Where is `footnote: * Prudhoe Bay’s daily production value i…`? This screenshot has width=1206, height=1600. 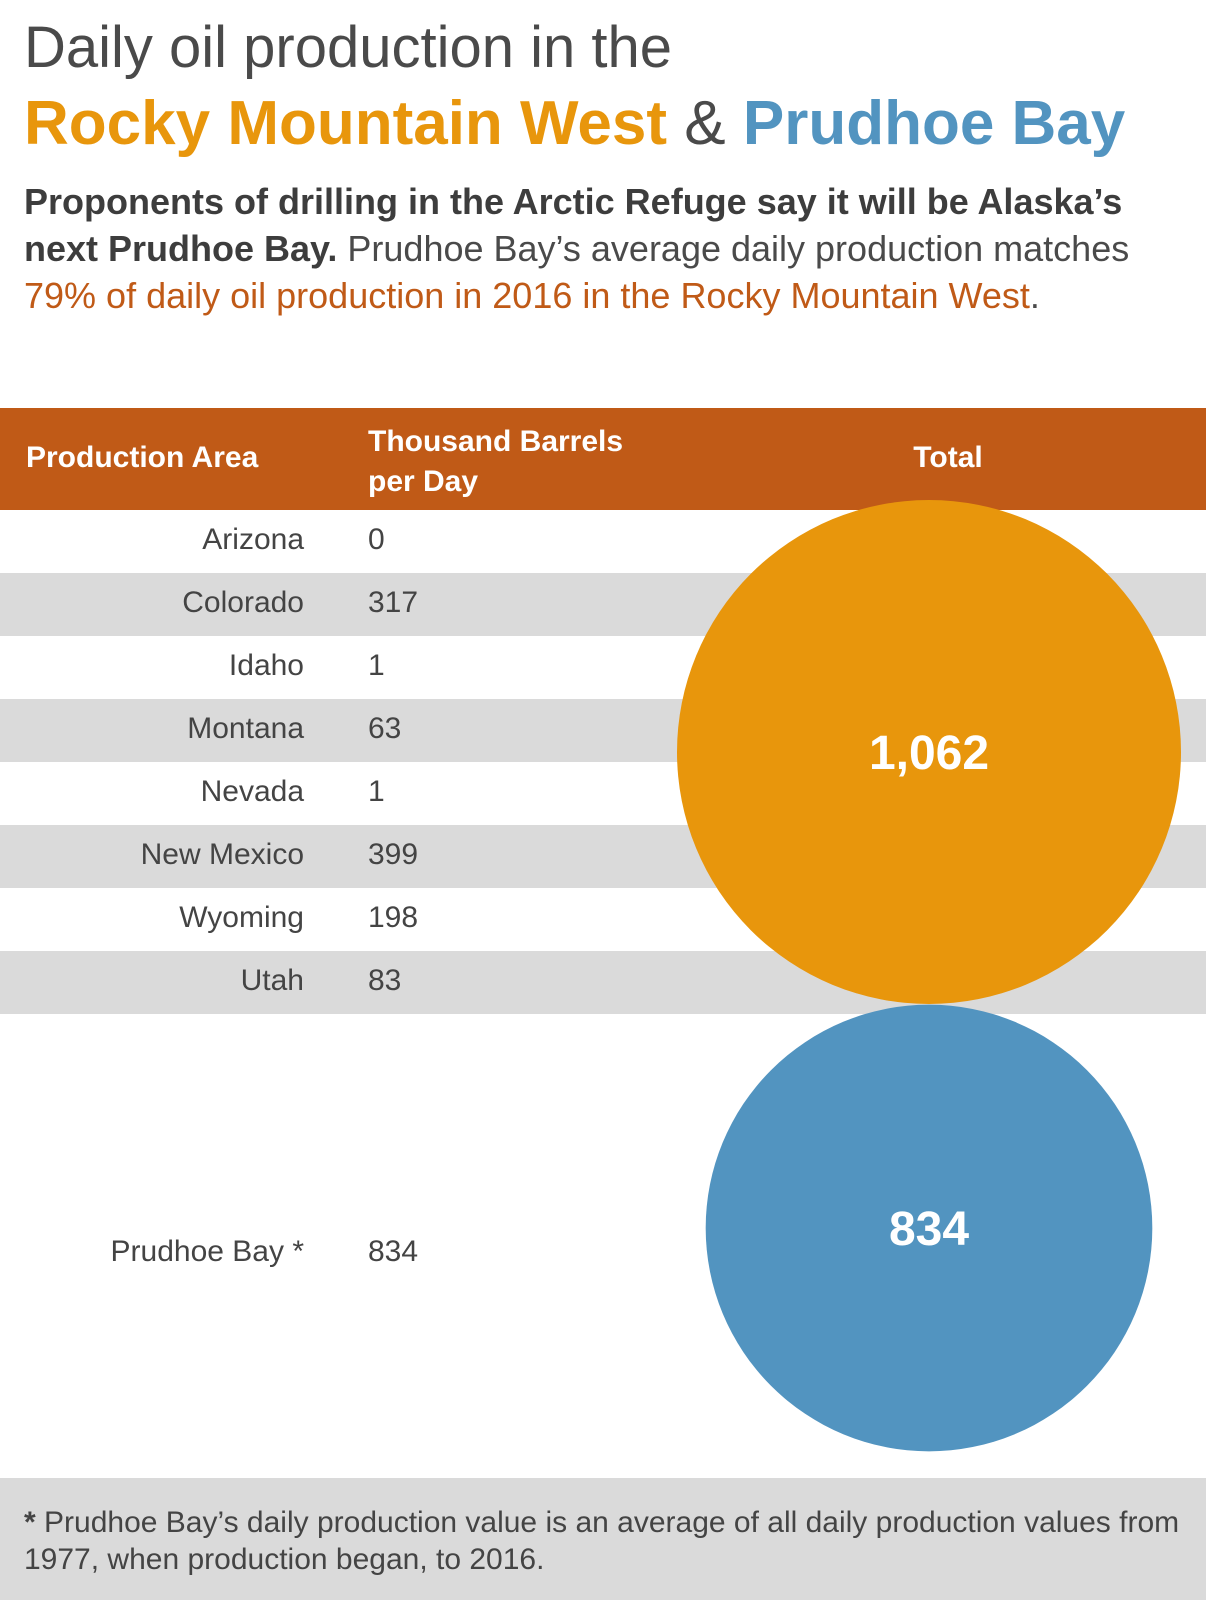
footnote: * Prudhoe Bay’s daily production value i… is located at coordinates (603, 1539).